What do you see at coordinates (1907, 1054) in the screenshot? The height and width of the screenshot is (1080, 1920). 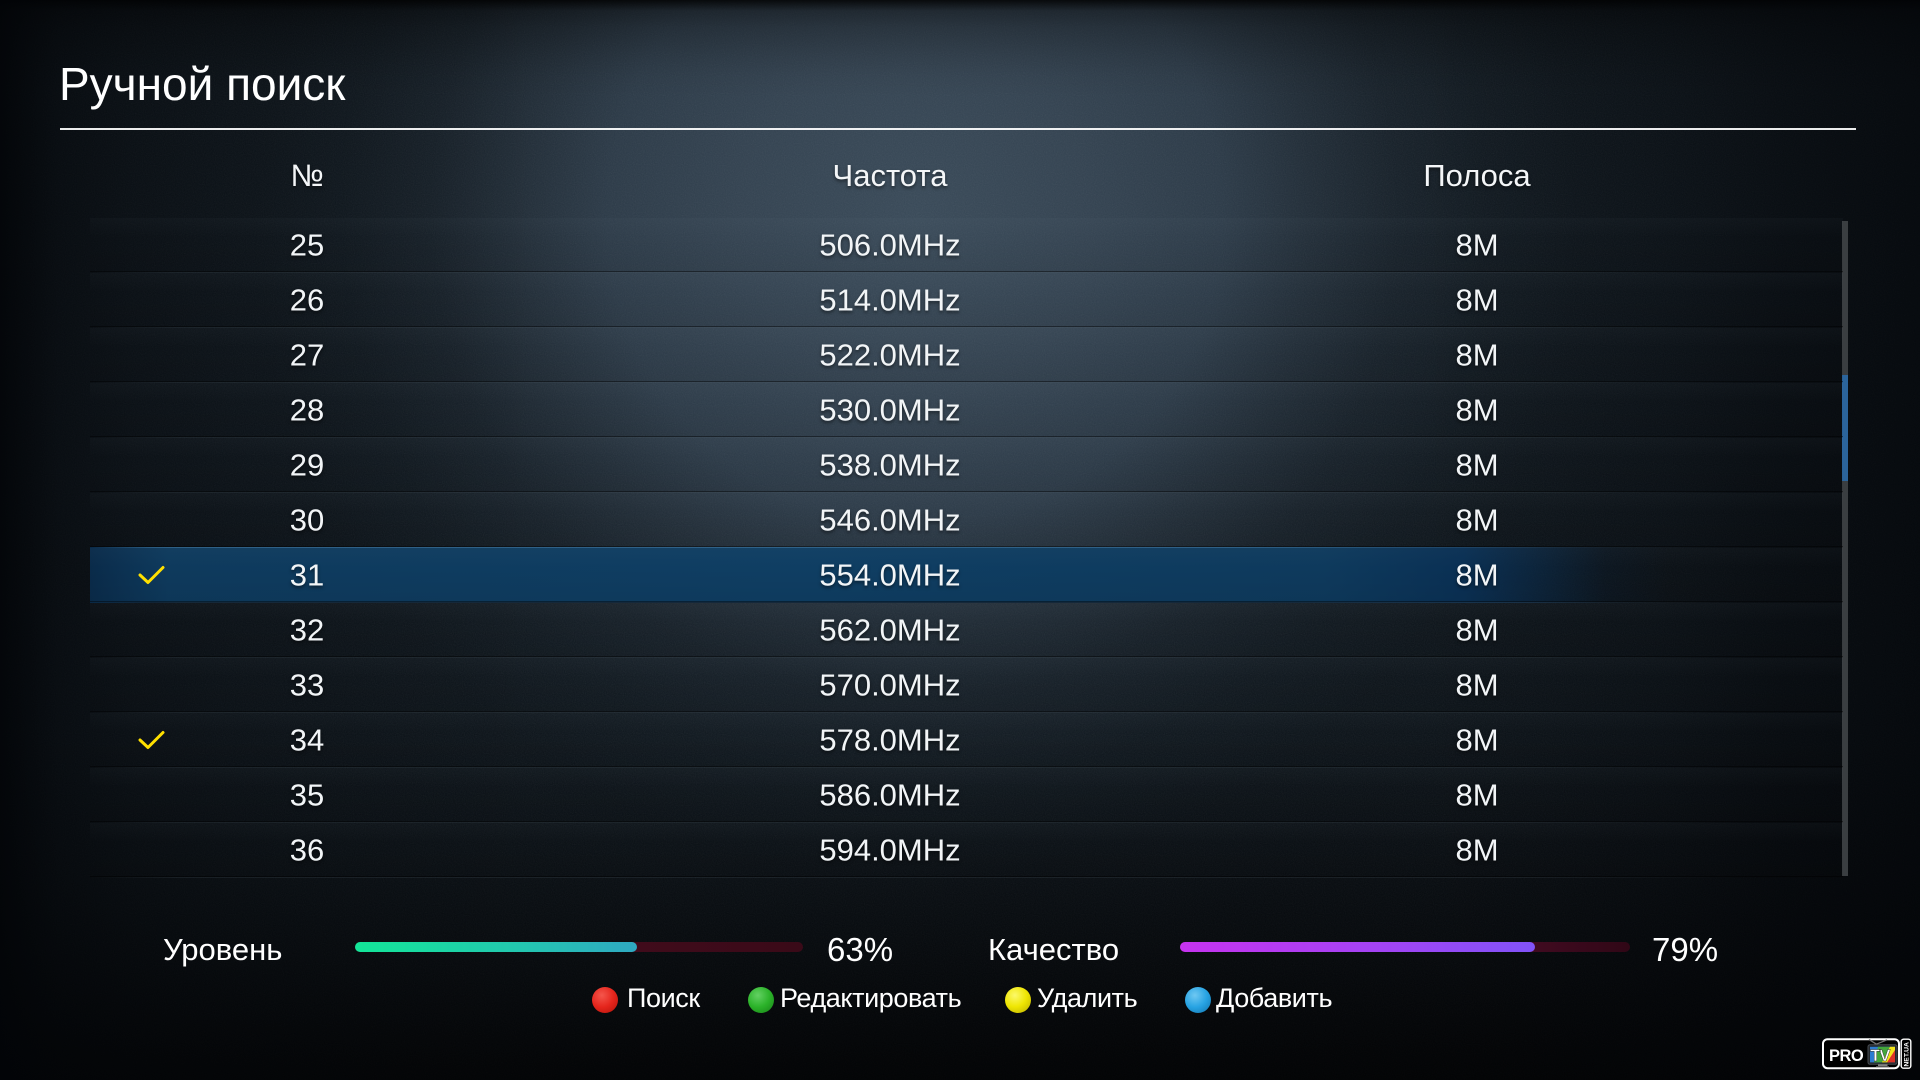 I see `svg-text: NET.UA` at bounding box center [1907, 1054].